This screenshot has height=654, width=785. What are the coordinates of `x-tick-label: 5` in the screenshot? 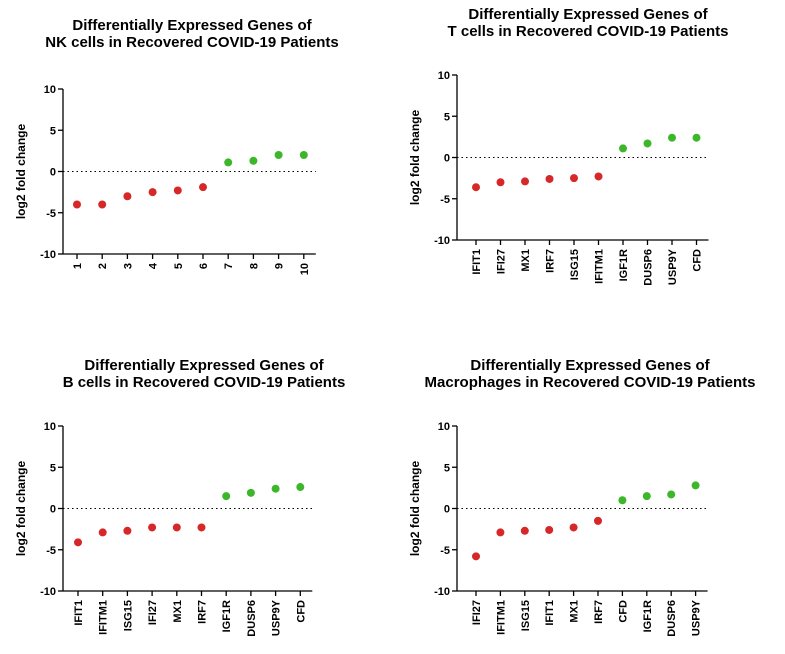 It's located at (179, 266).